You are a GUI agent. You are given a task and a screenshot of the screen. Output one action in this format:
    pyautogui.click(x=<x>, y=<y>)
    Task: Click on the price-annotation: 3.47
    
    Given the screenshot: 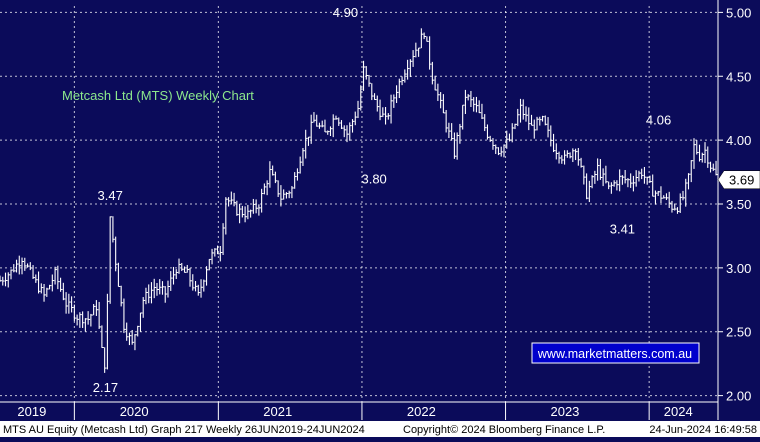 What is the action you would take?
    pyautogui.click(x=110, y=195)
    